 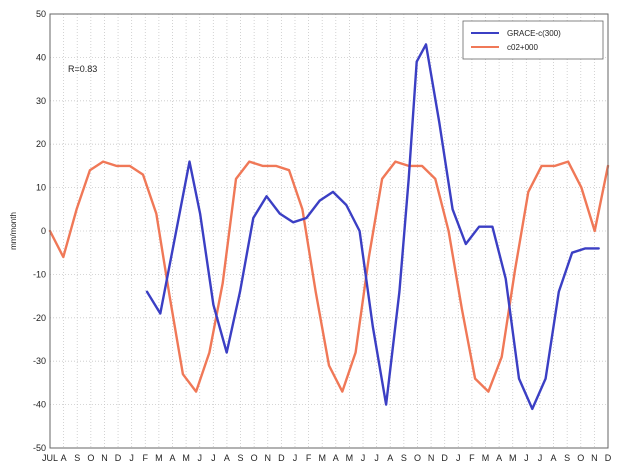 I want to click on y-tick-label: 20, so click(x=41, y=144).